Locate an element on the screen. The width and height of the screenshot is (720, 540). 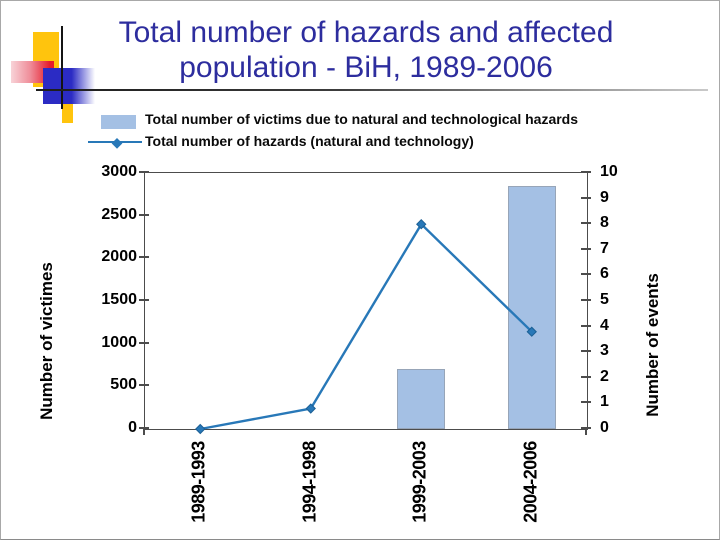
right-axis-tick-label: 7 is located at coordinates (604, 248).